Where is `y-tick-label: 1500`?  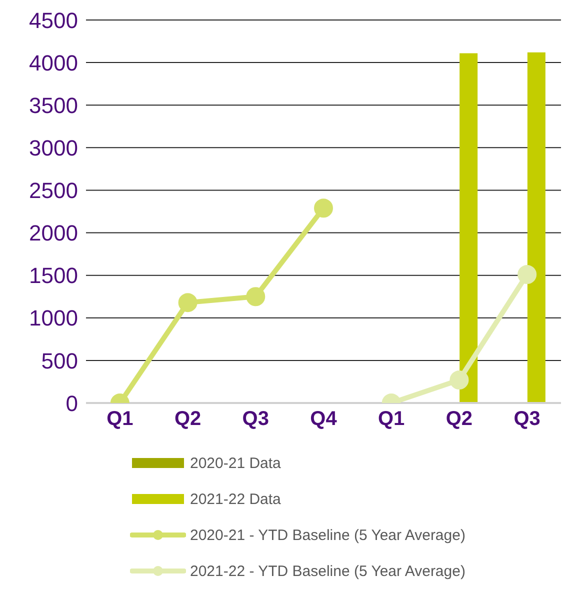 y-tick-label: 1500 is located at coordinates (53, 275).